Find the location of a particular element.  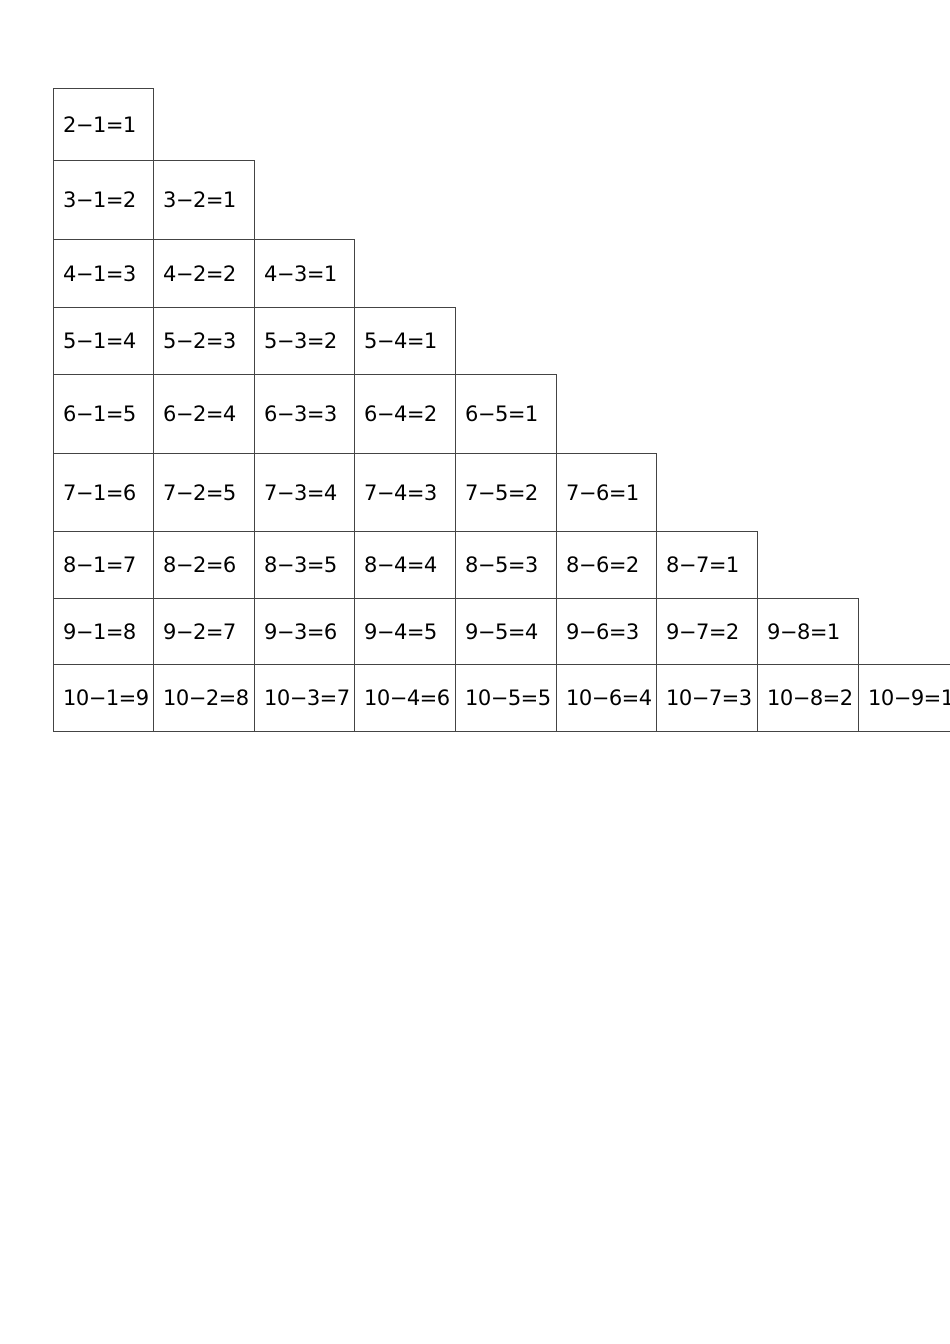

table-cell: 8−4=4 is located at coordinates (405, 565).